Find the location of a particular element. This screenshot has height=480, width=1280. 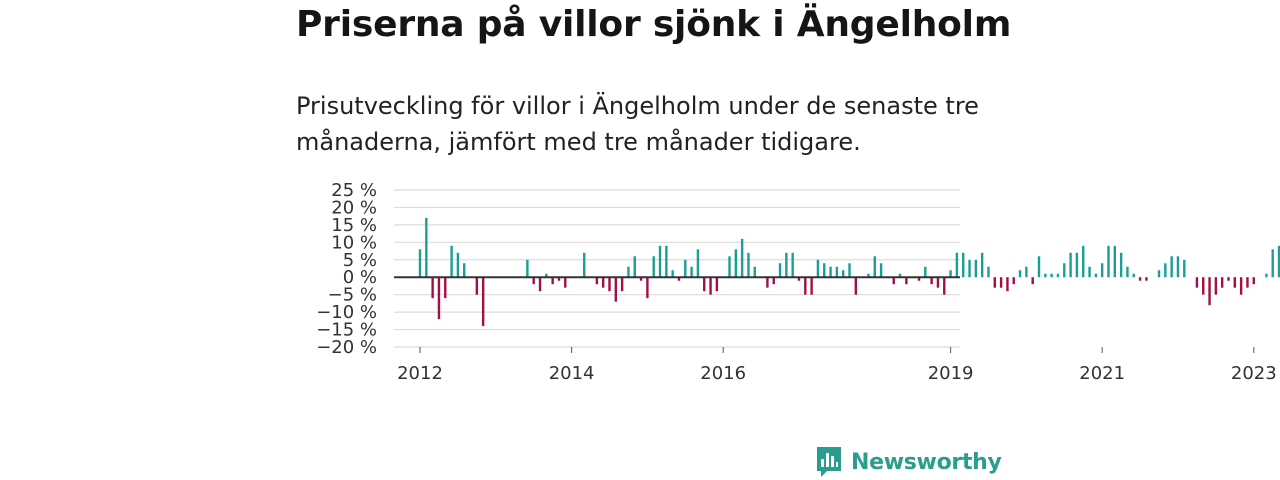

x-tick-label: 2021 is located at coordinates (1102, 373).